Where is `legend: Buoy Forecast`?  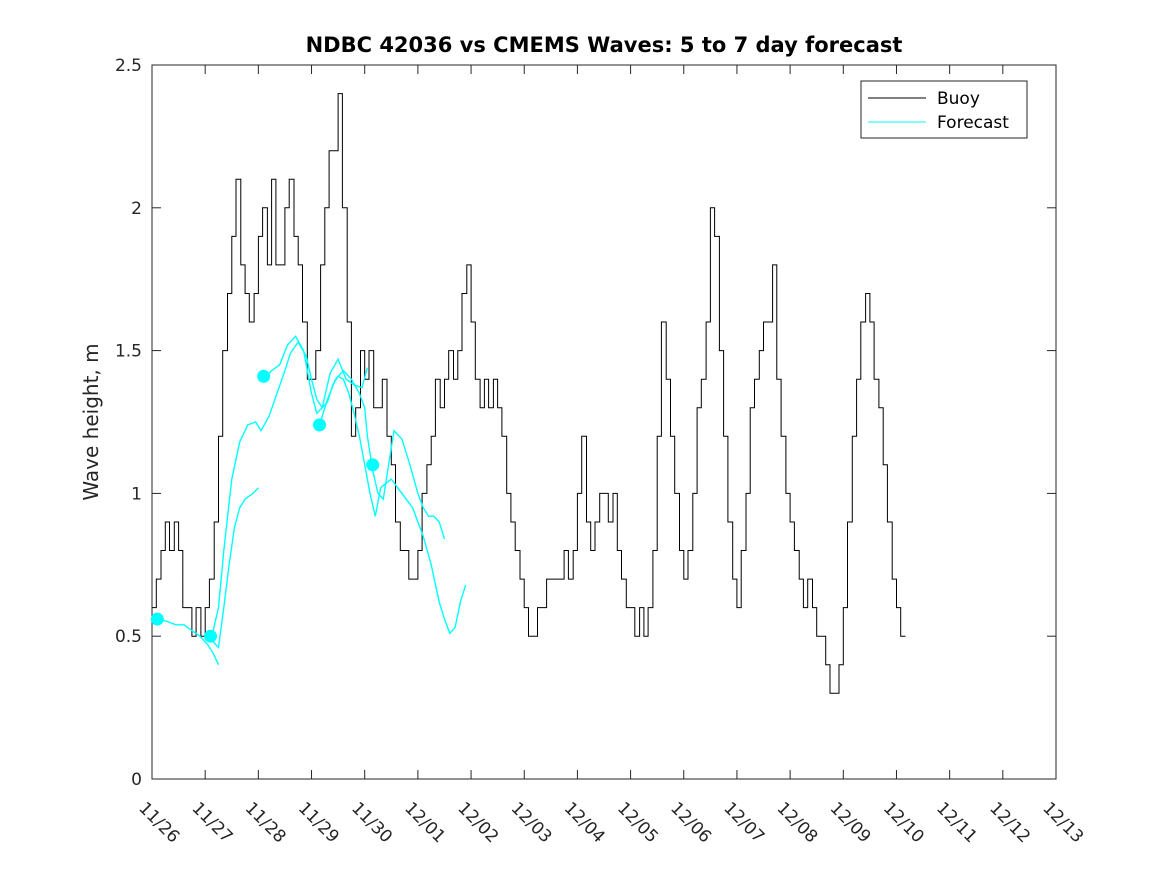
legend: Buoy Forecast is located at coordinates (944, 109).